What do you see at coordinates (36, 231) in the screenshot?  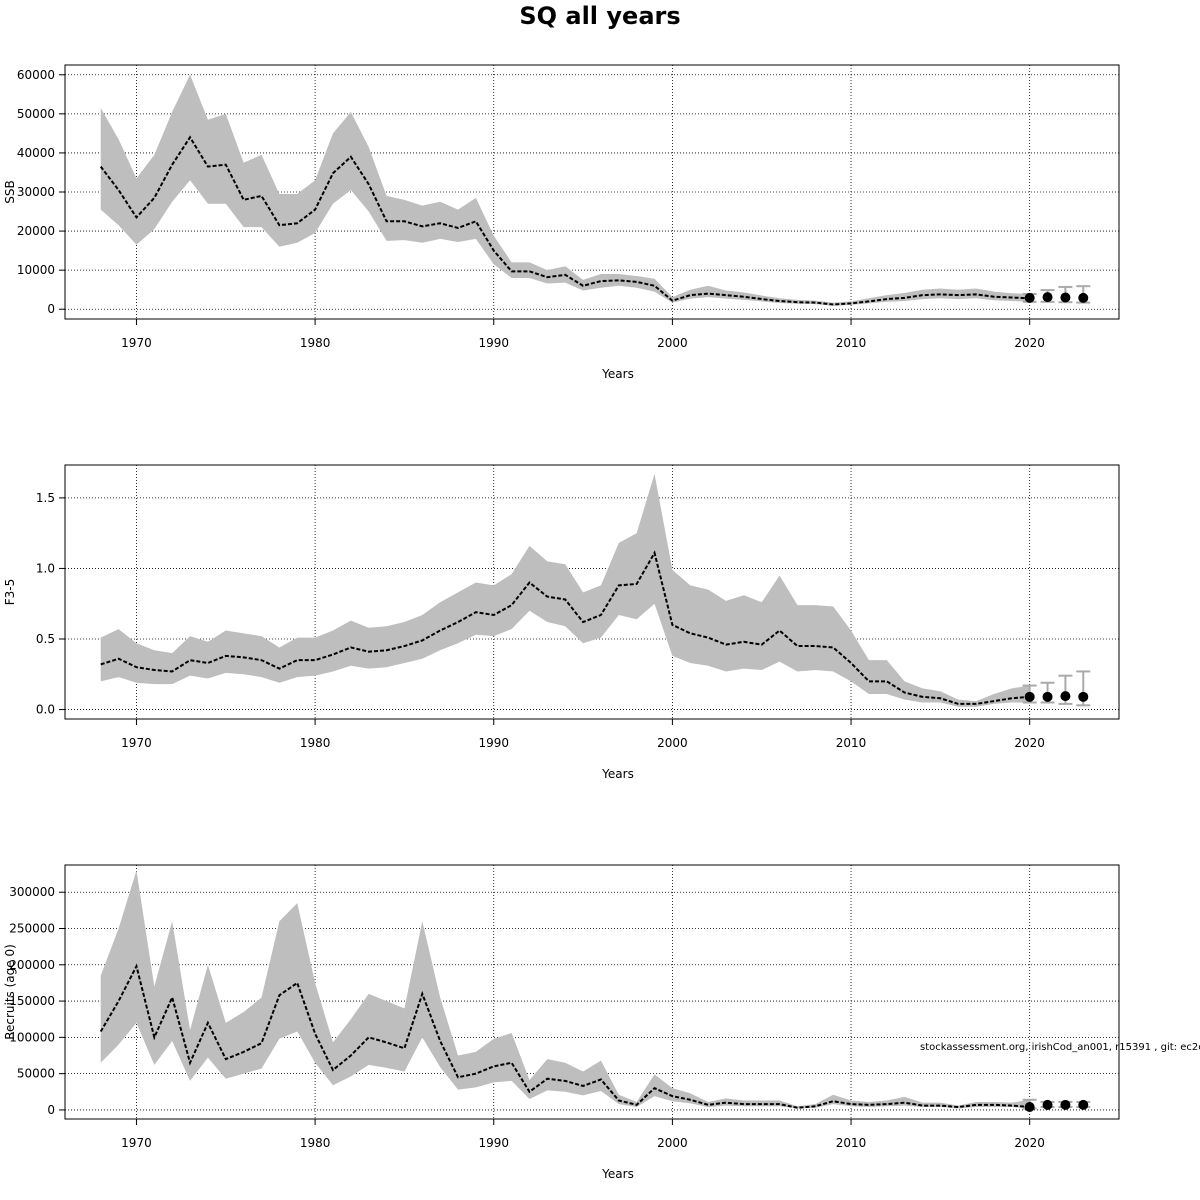 I see `ssb-ytick-label-2: 20000` at bounding box center [36, 231].